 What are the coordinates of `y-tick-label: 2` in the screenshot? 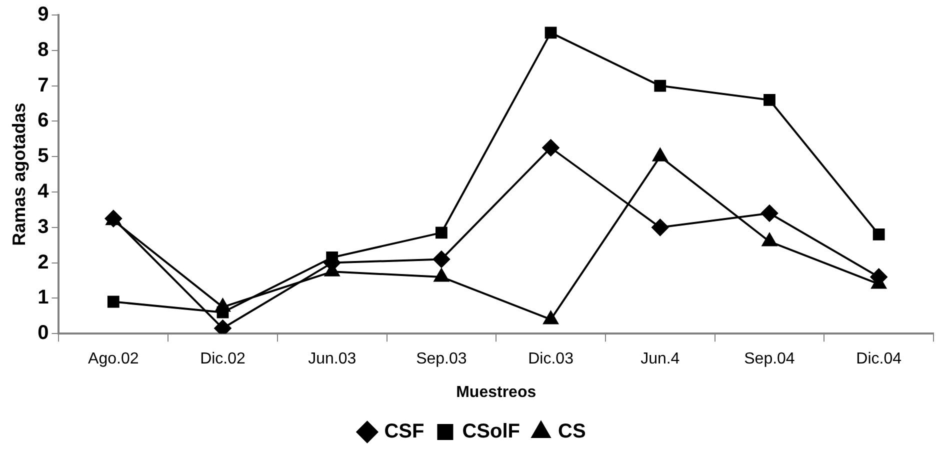 It's located at (43, 262).